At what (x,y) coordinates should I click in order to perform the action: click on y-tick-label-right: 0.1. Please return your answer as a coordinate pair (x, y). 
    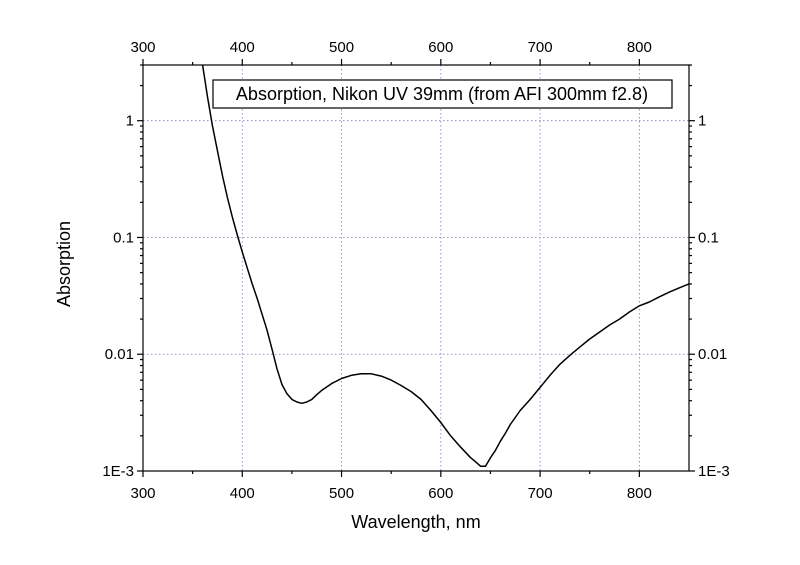
    Looking at the image, I should click on (708, 237).